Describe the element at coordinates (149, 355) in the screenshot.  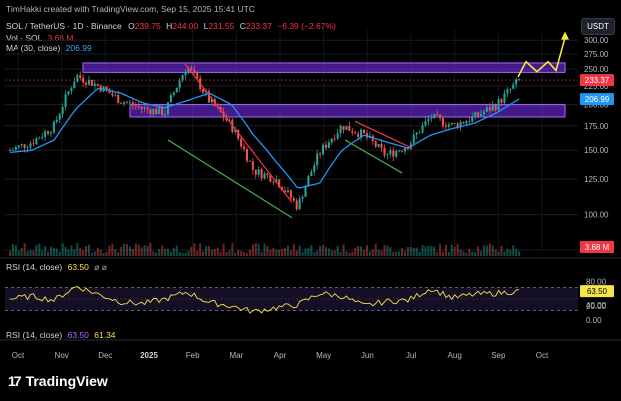
I see `time-tick-label: 2025` at that location.